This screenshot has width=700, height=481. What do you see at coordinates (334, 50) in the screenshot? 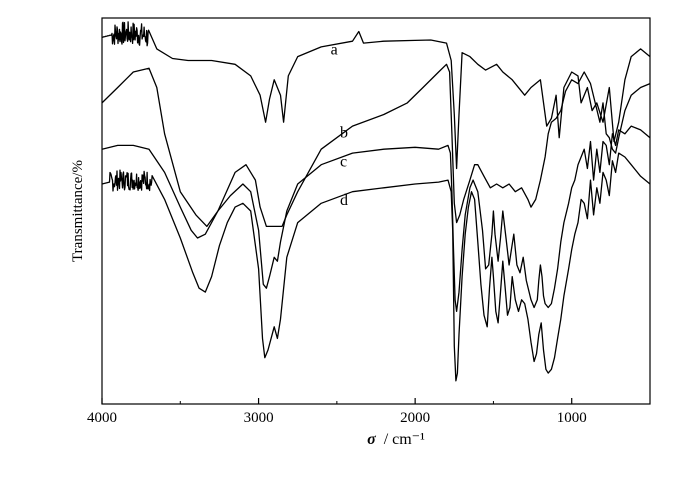
I see `curve-label-a: a` at bounding box center [334, 50].